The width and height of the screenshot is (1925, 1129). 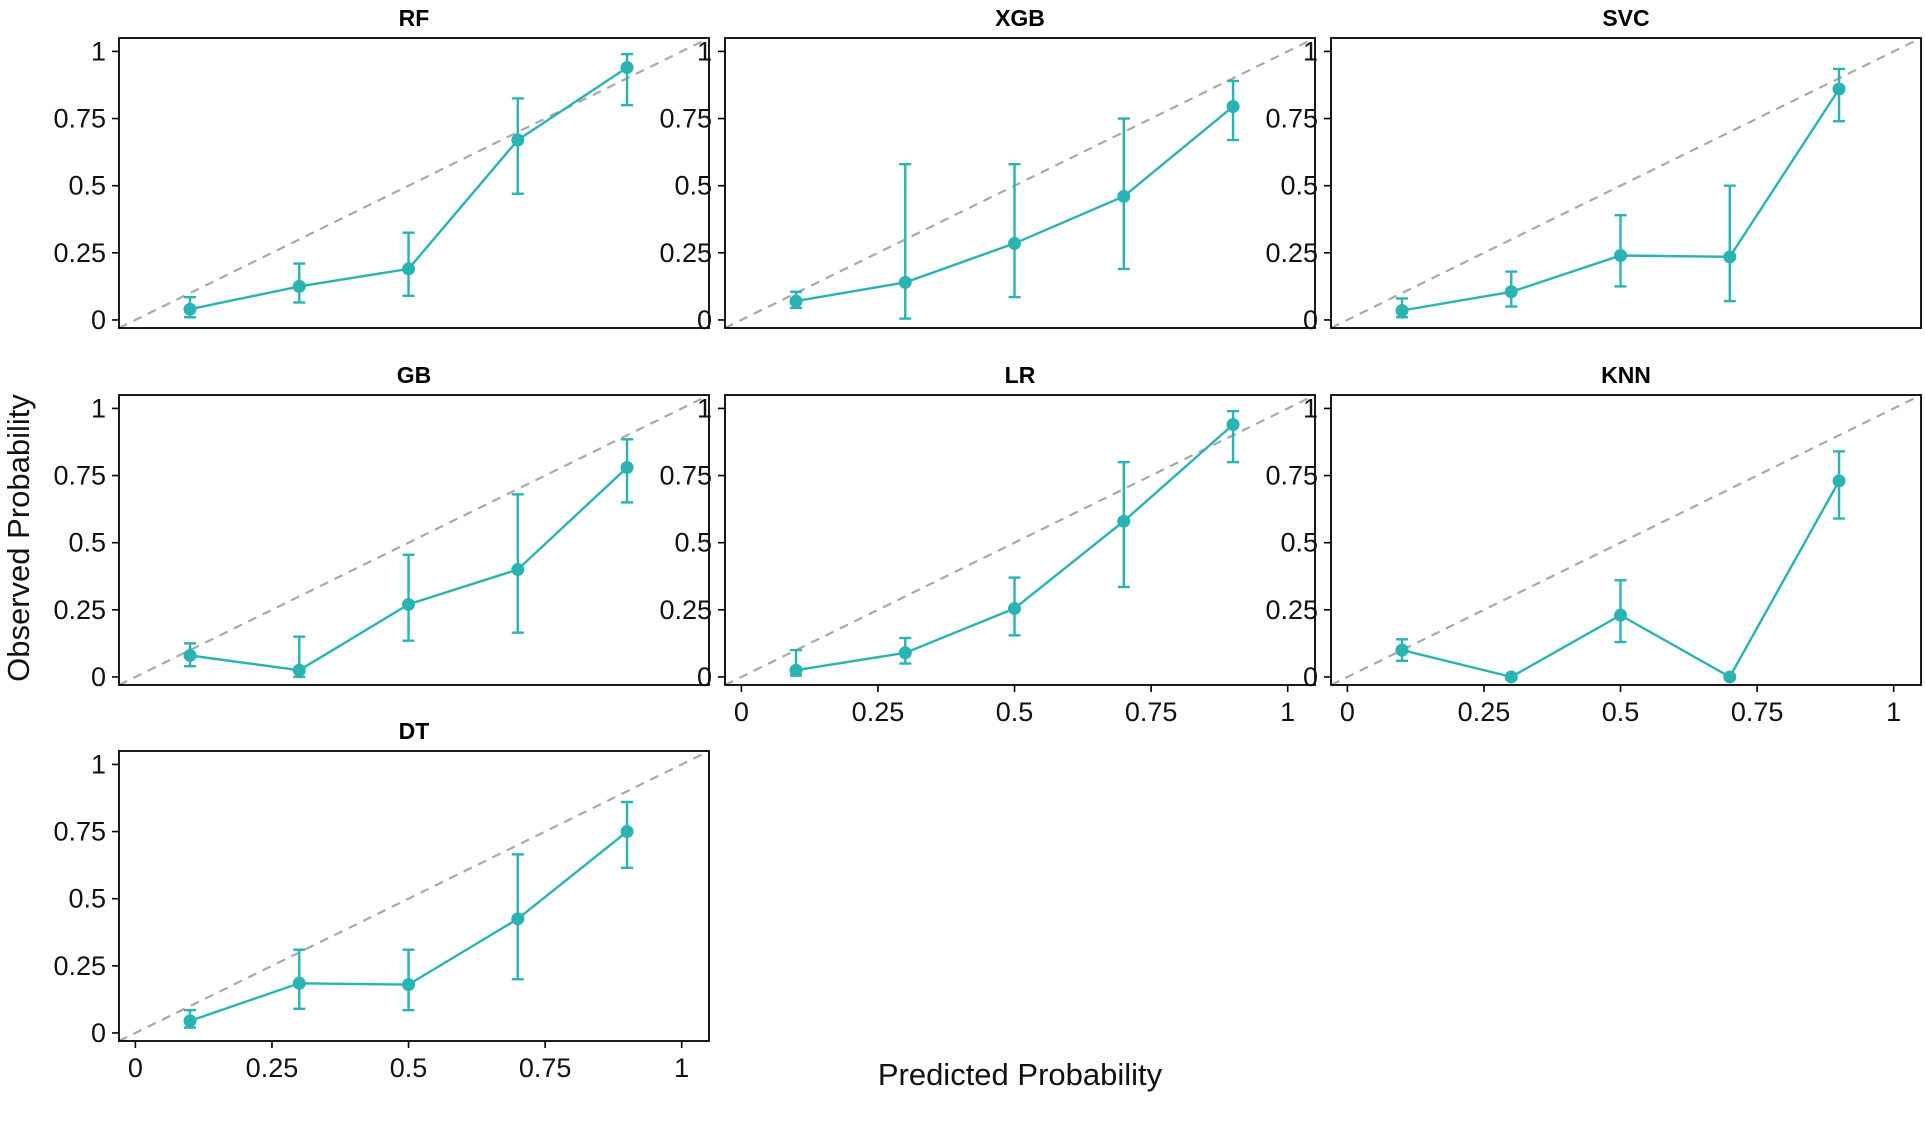 I want to click on panel-rf: RF 0 0.25 0.5 0.75 1, so click(x=381, y=170).